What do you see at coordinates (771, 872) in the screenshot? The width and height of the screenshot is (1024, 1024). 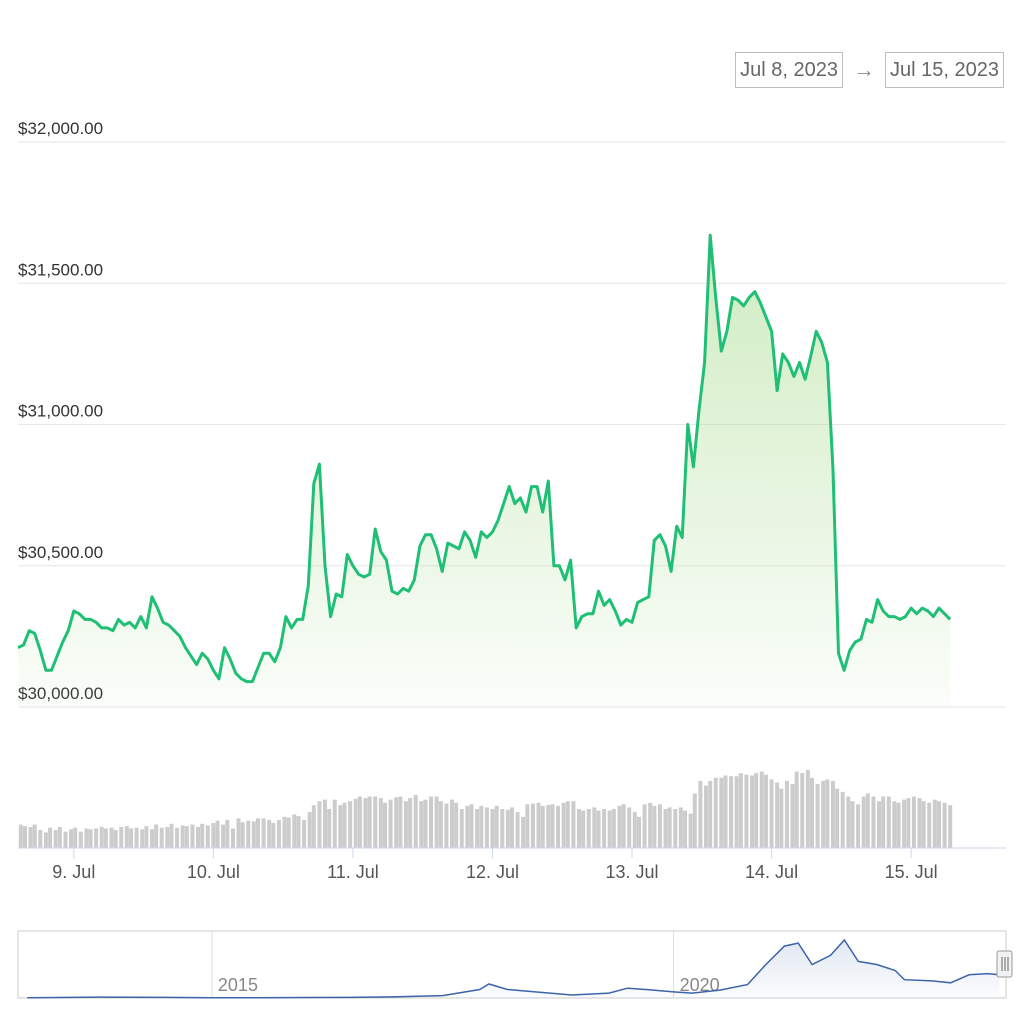 I see `x-tick-label: 14. Jul` at bounding box center [771, 872].